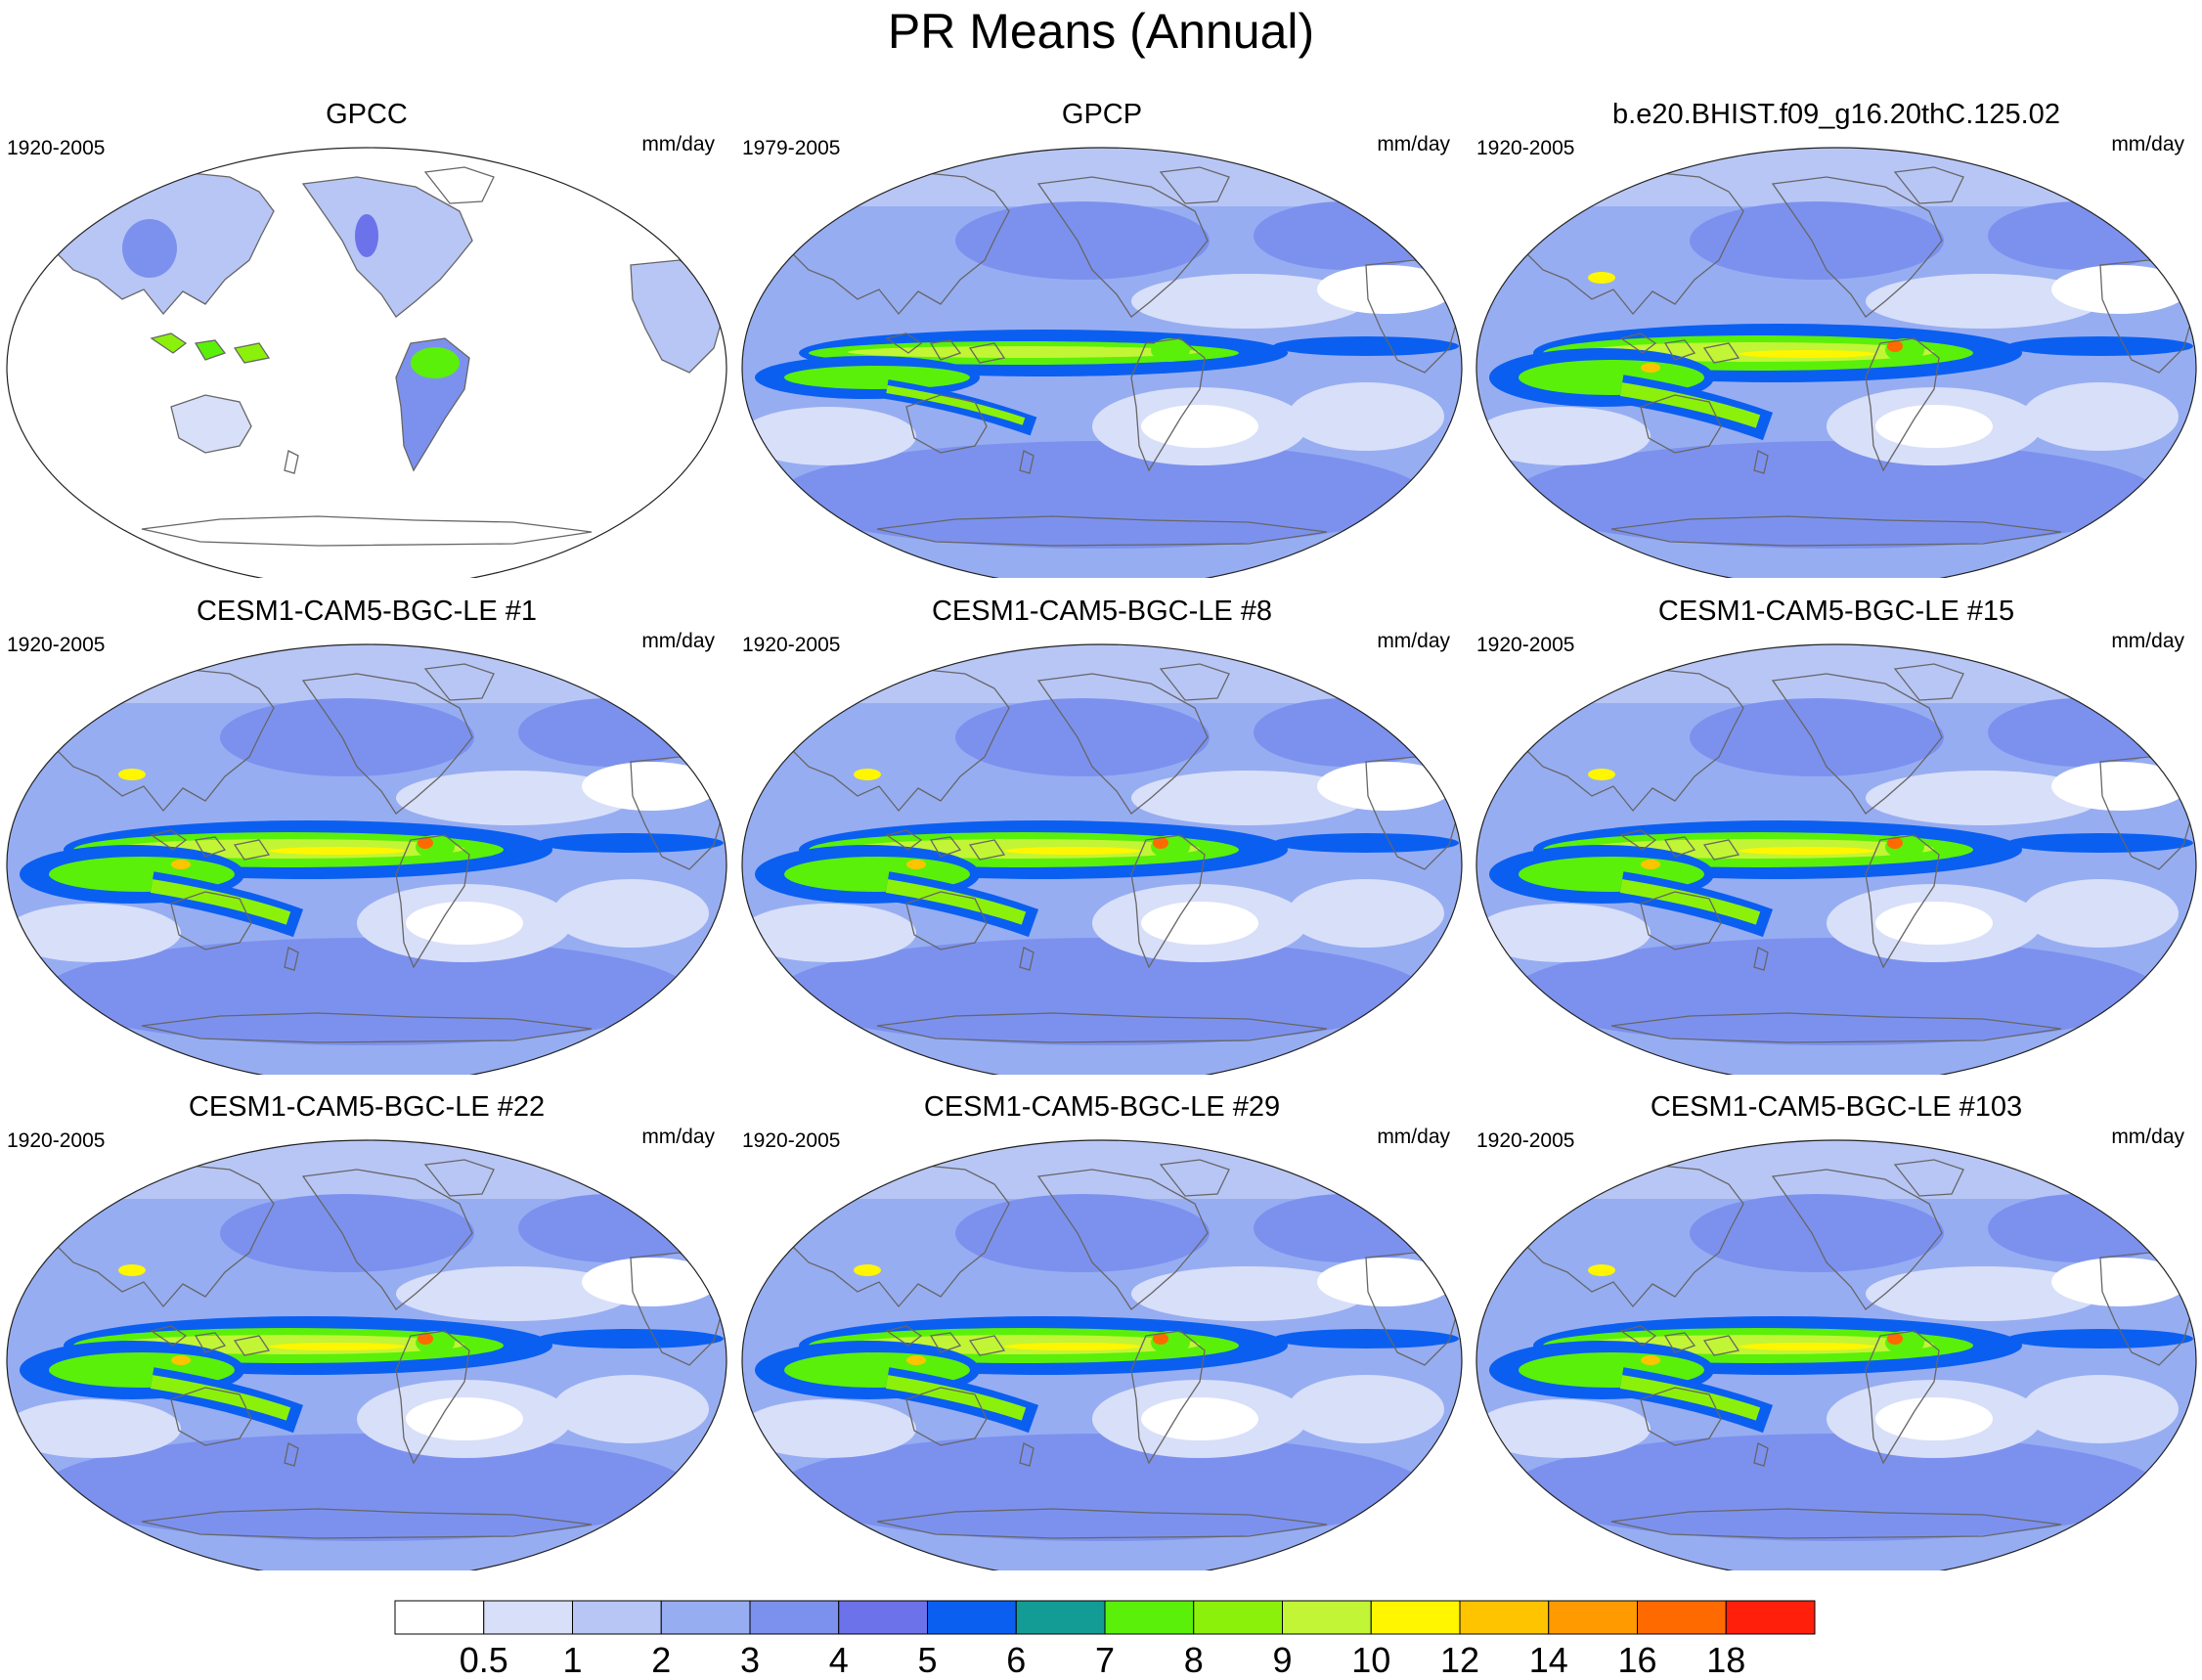  I want to click on map-panel: CESM1-CAM5-BGC-LE #15 1920-2005 mm/day, so click(1836, 839).